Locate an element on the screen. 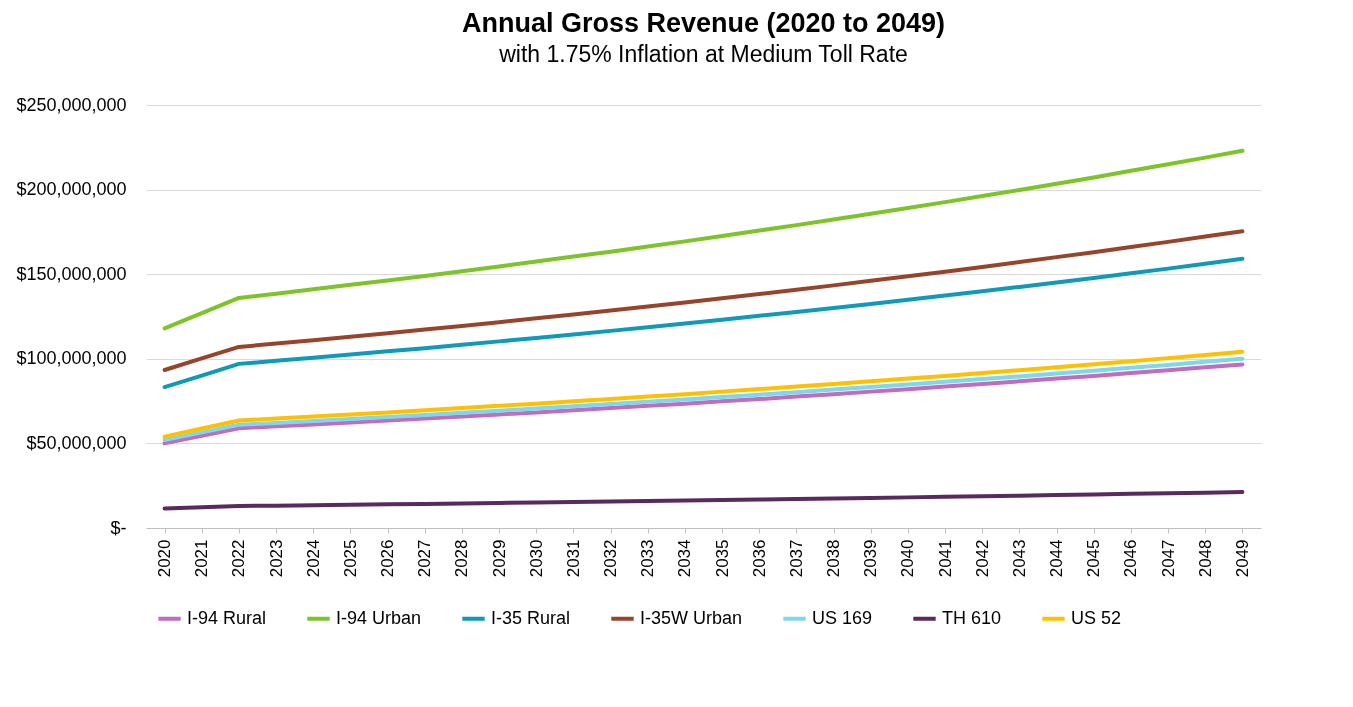 This screenshot has width=1353, height=707. x-tick-label: 2020 is located at coordinates (165, 558).